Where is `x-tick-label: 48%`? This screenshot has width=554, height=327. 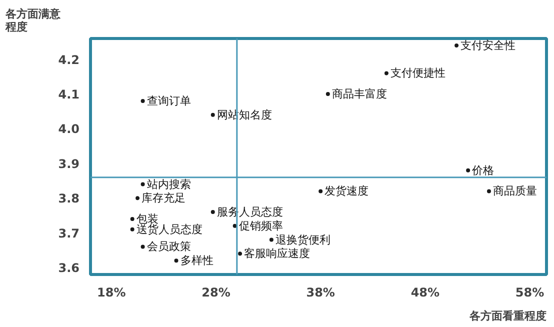
x-tick-label: 48% is located at coordinates (425, 293).